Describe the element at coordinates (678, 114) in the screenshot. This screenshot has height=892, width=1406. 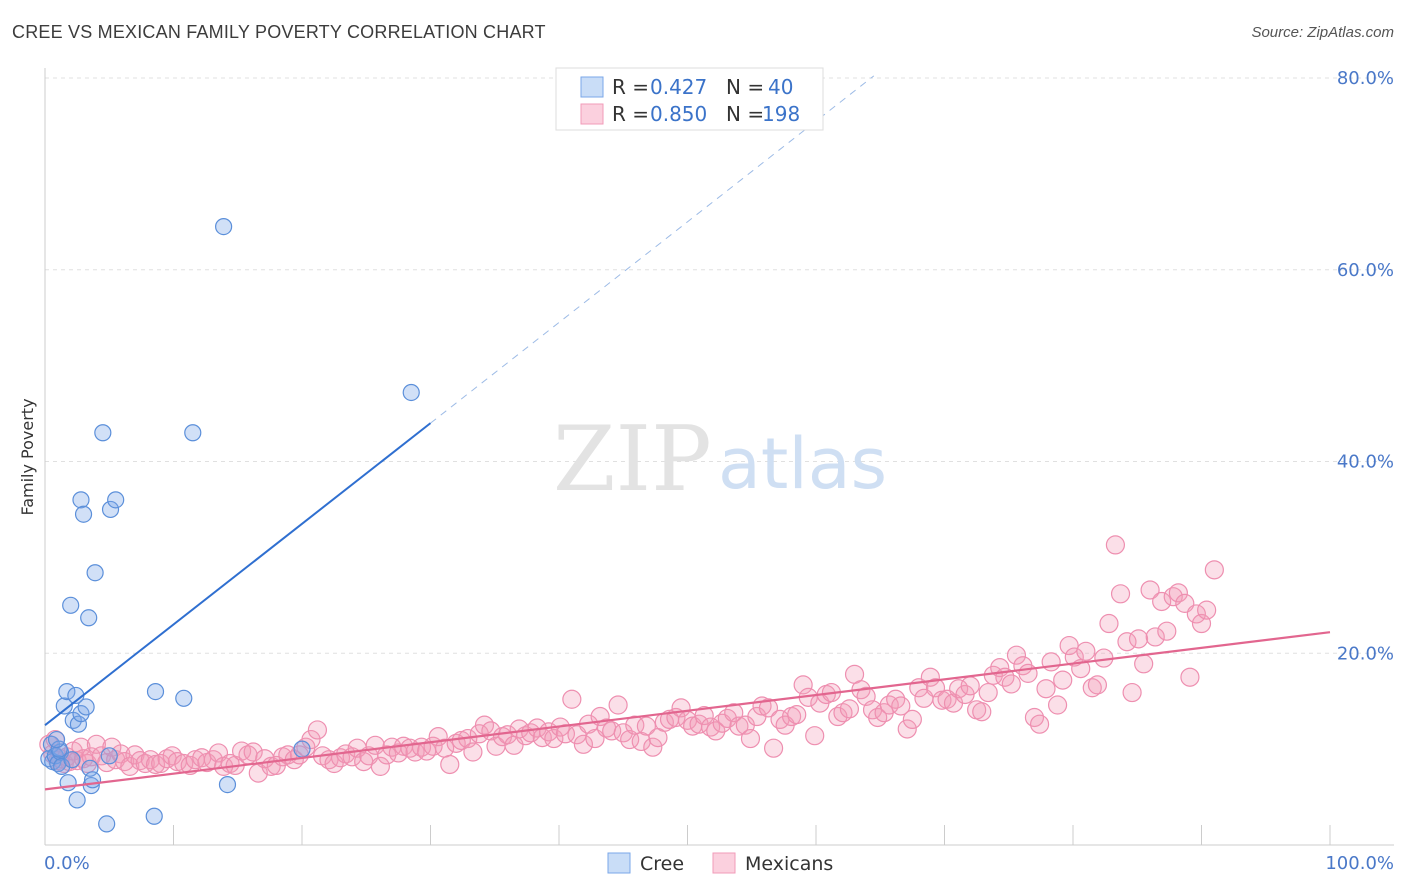
I see `legend-mexicans-r-value: 0.850` at that location.